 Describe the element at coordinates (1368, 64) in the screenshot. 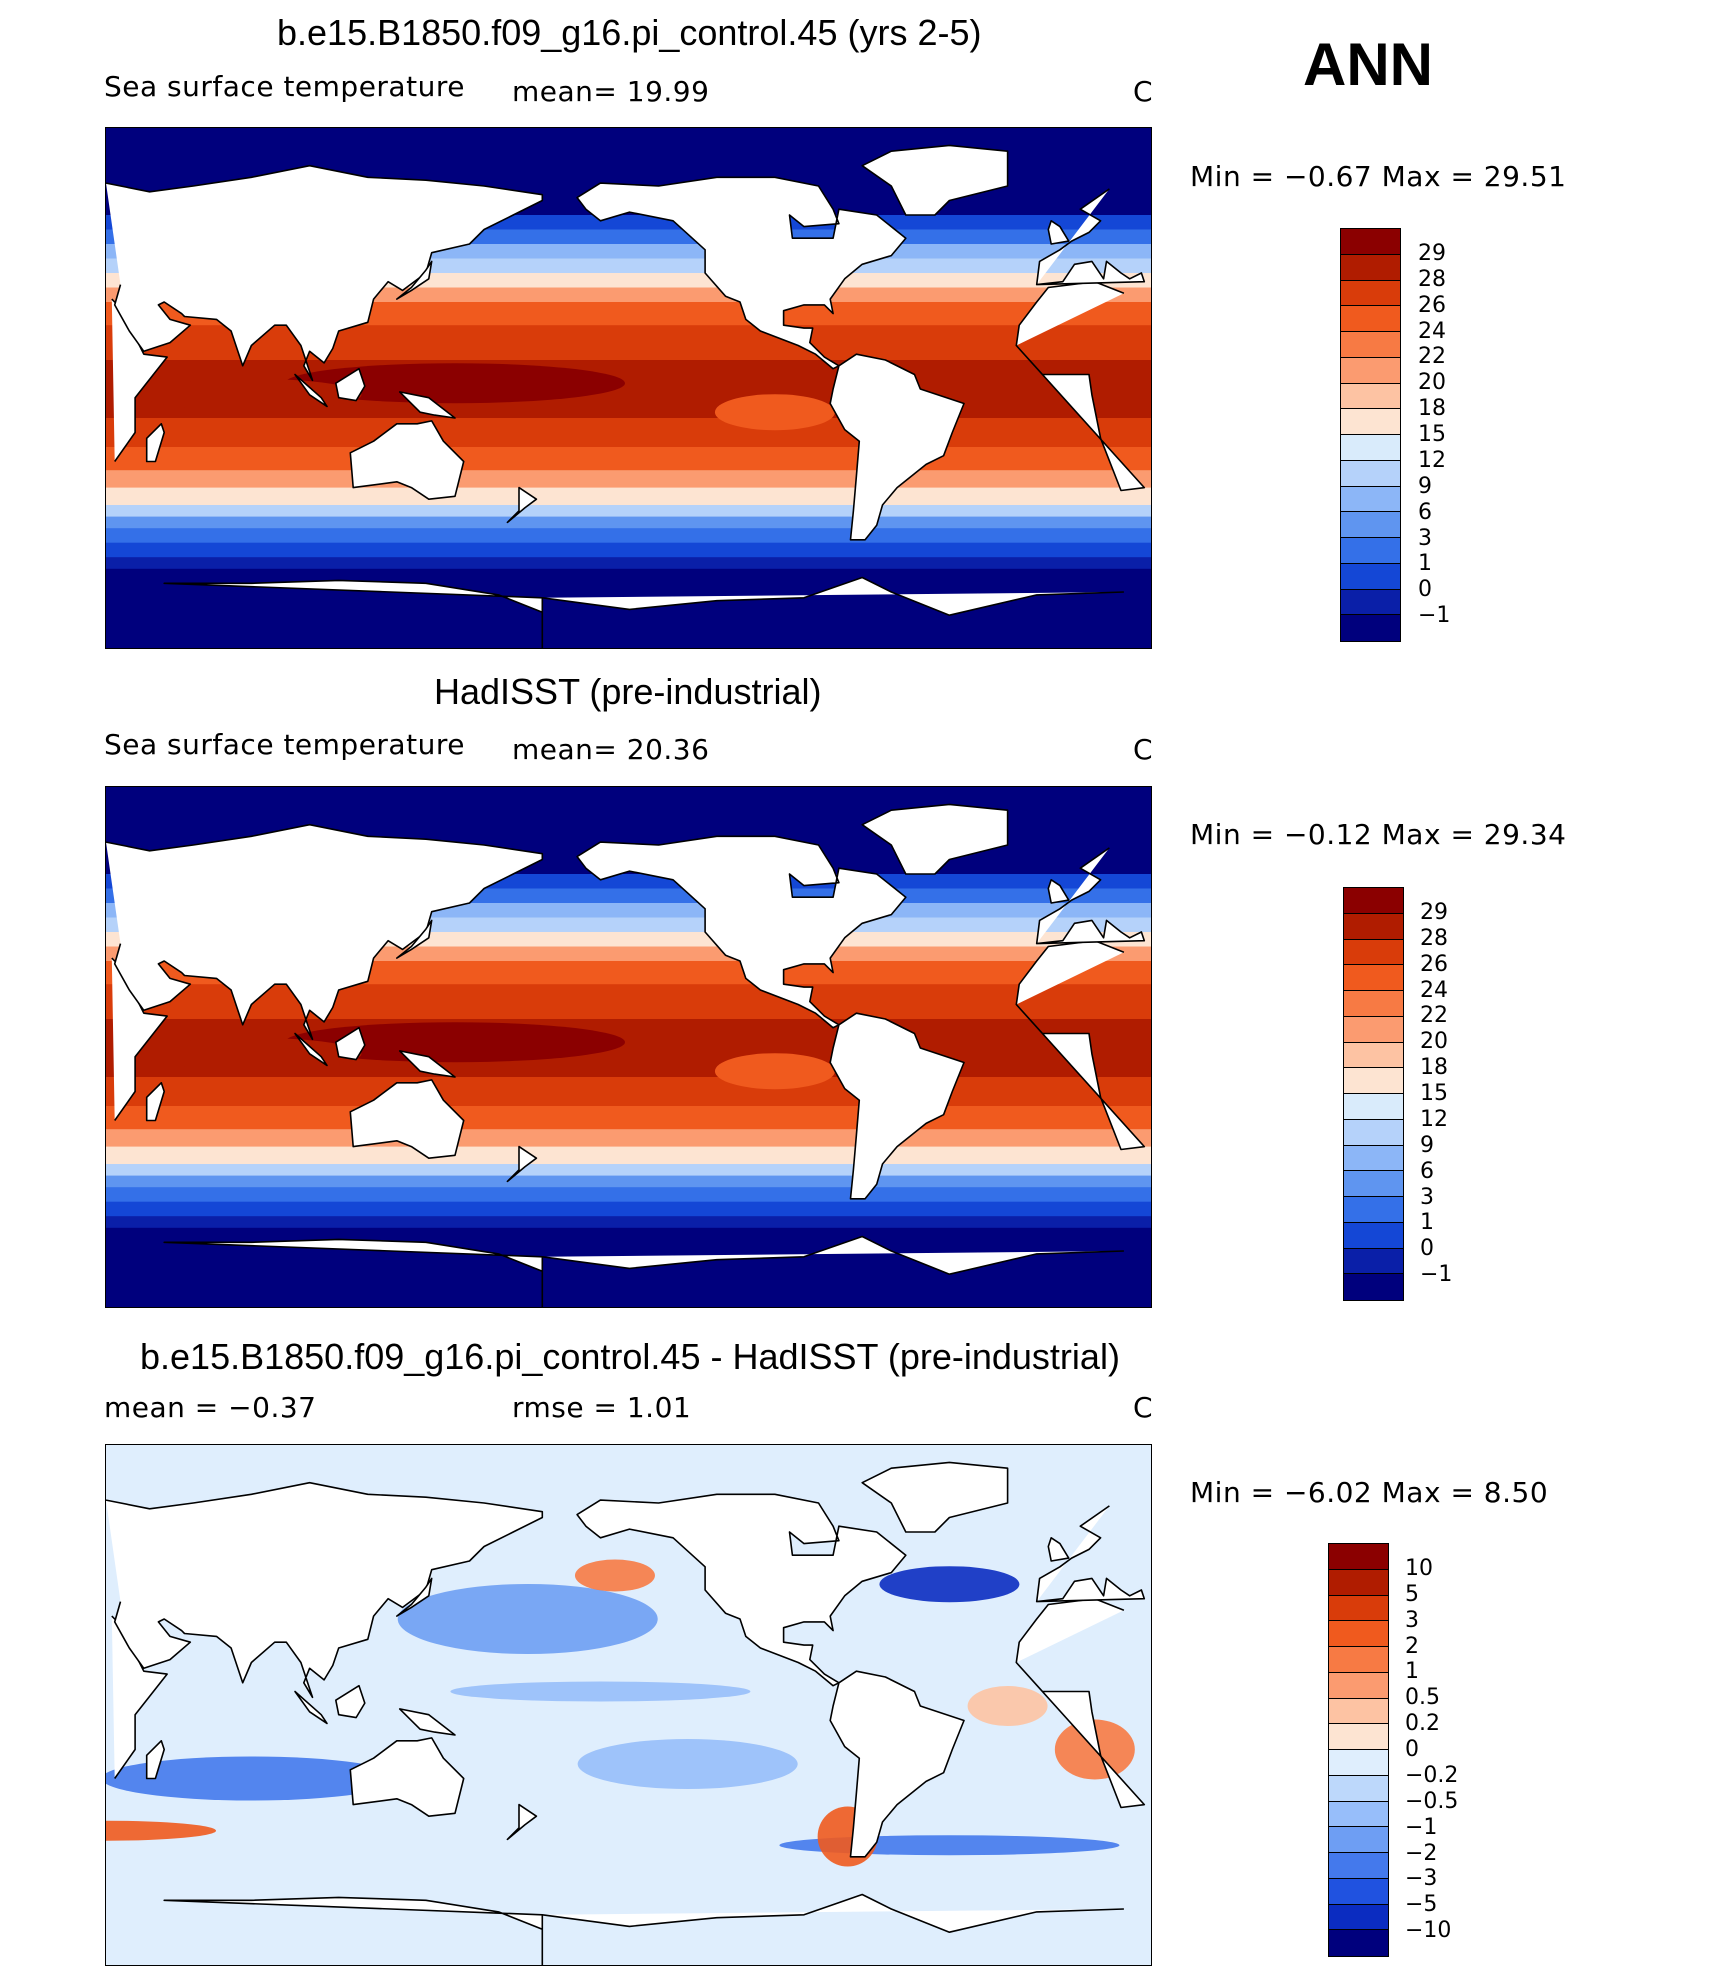

I see `season-label: ANN` at that location.